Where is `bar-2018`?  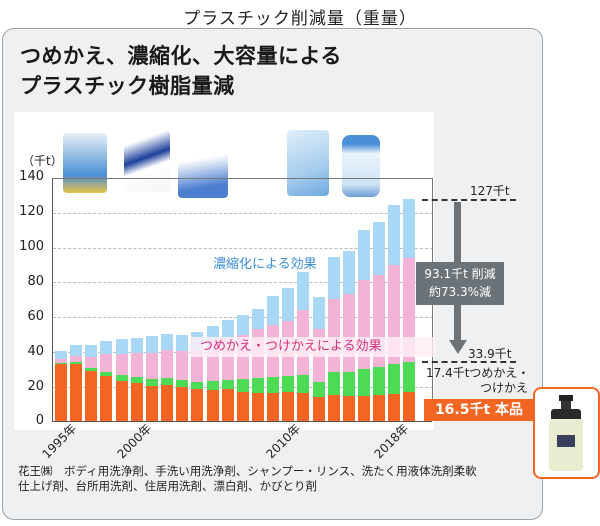
bar-2018 is located at coordinates (409, 309).